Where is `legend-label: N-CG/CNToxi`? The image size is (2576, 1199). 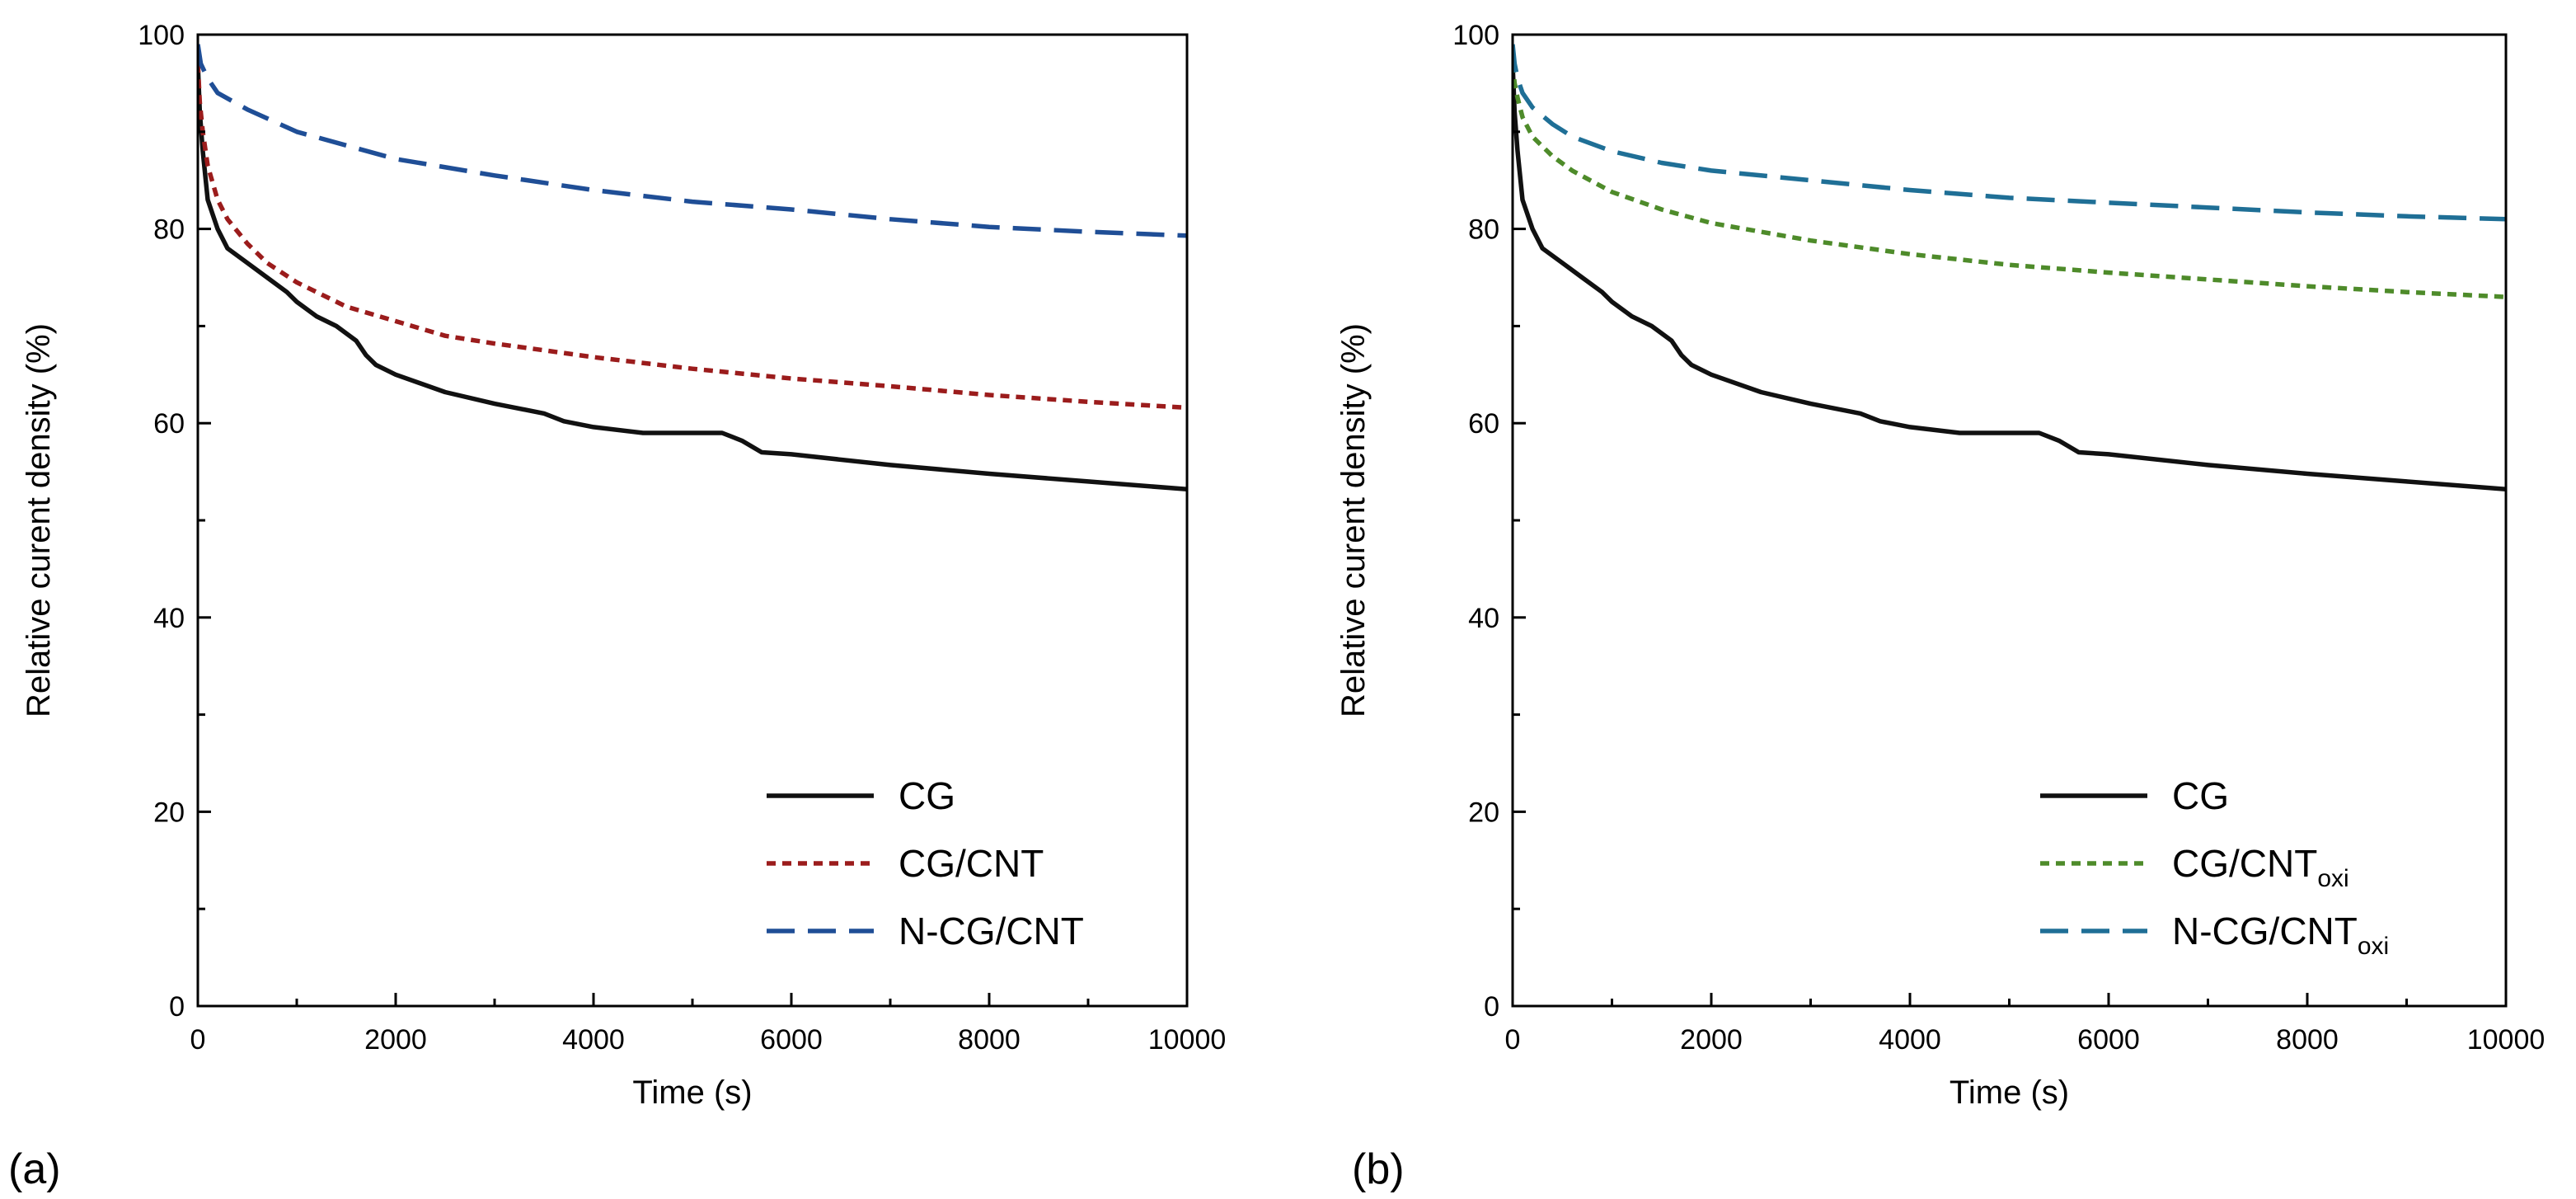
legend-label: N-CG/CNToxi is located at coordinates (2280, 935).